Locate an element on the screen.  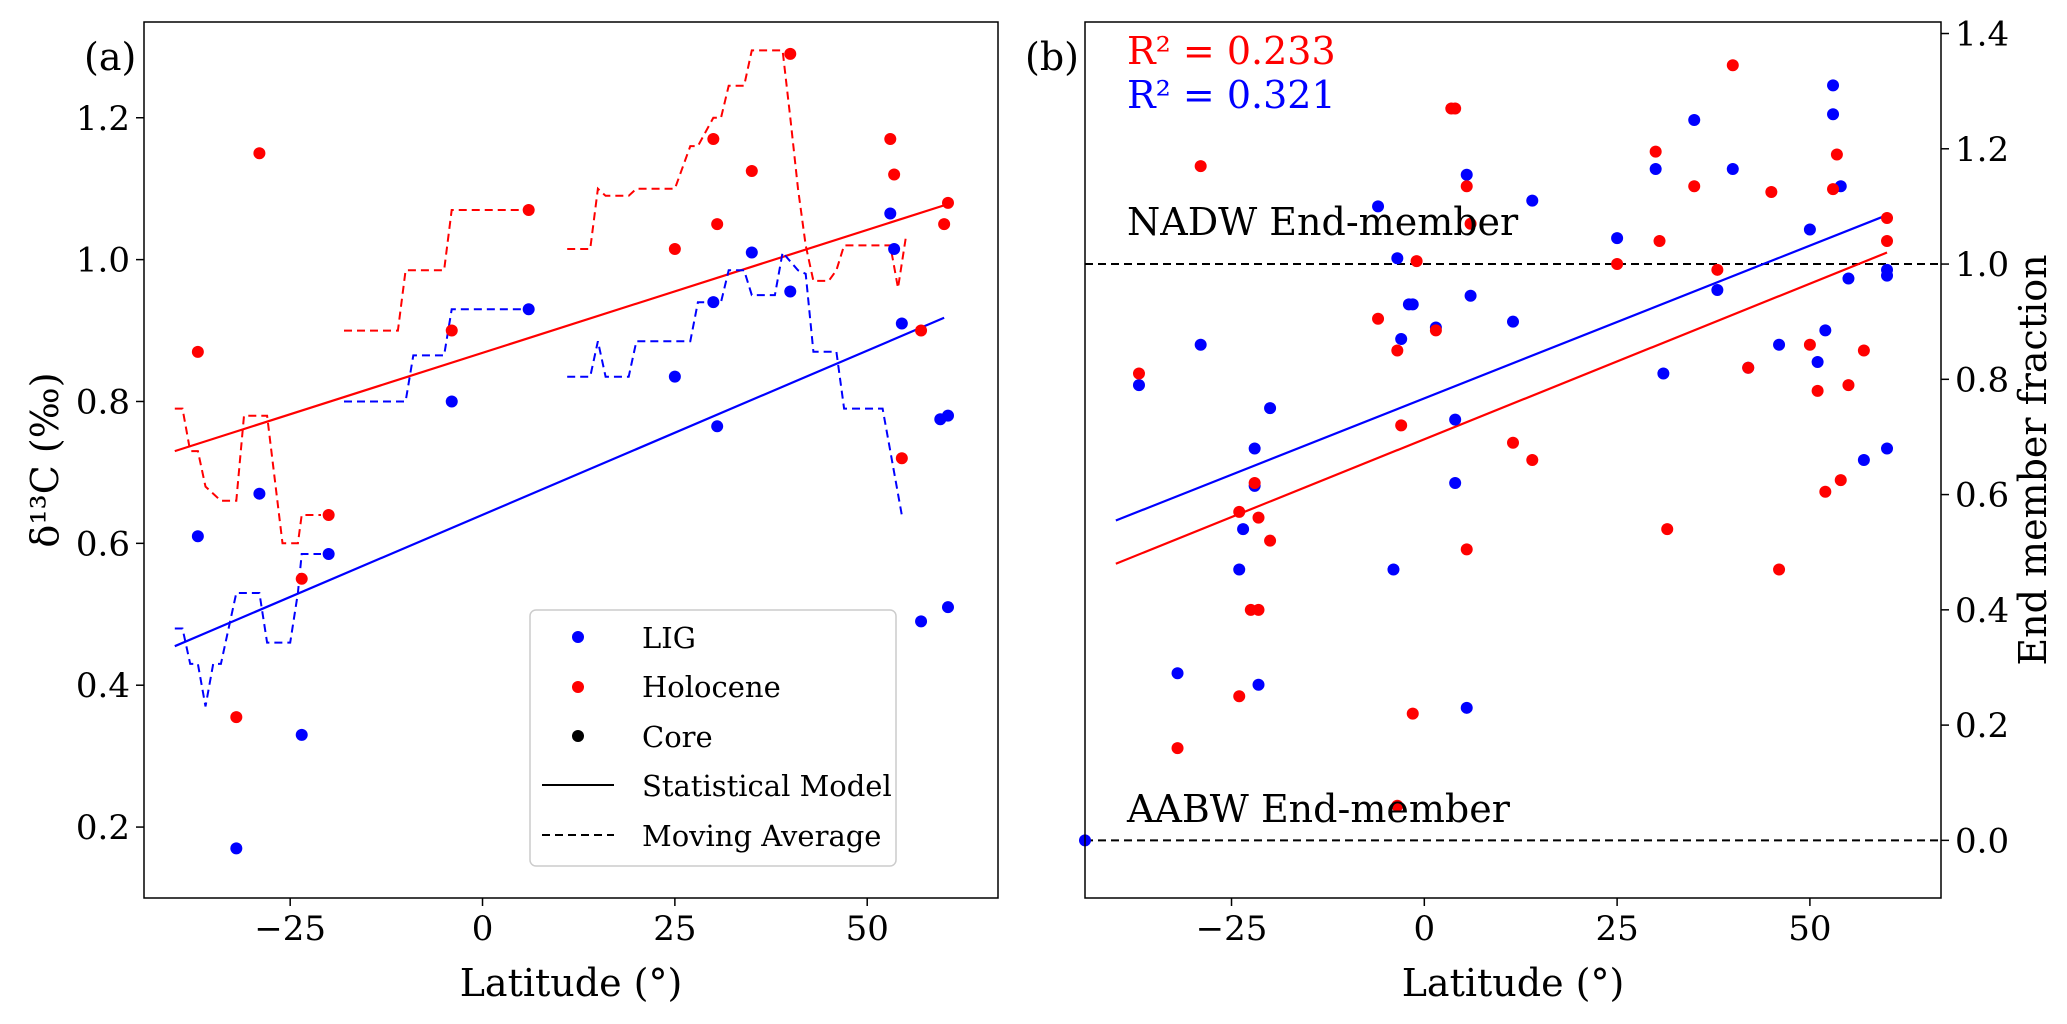
panel-a-label: (a) is located at coordinates (110, 57).